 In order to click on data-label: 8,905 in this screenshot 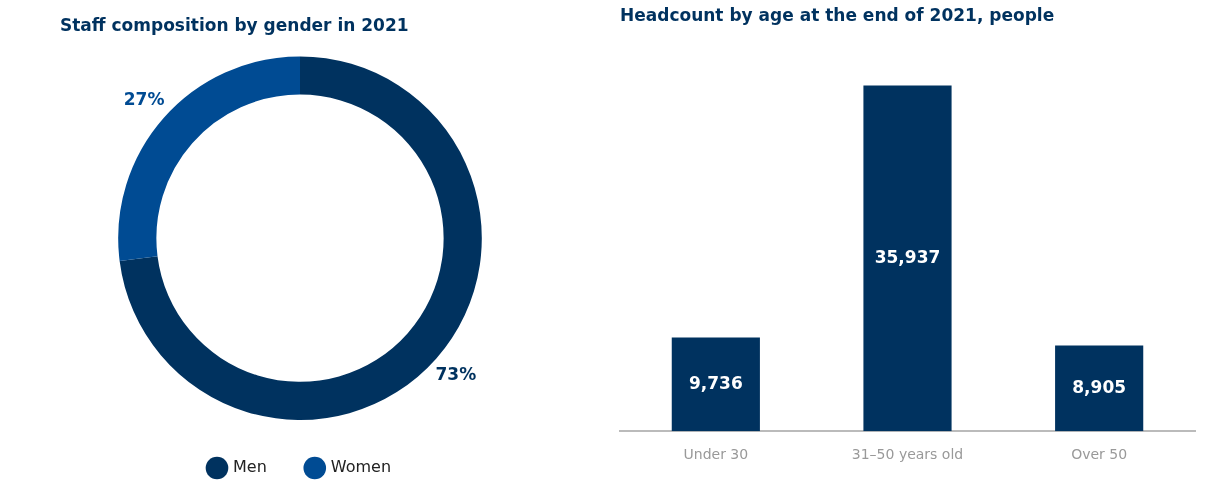, I will do `click(1099, 386)`.